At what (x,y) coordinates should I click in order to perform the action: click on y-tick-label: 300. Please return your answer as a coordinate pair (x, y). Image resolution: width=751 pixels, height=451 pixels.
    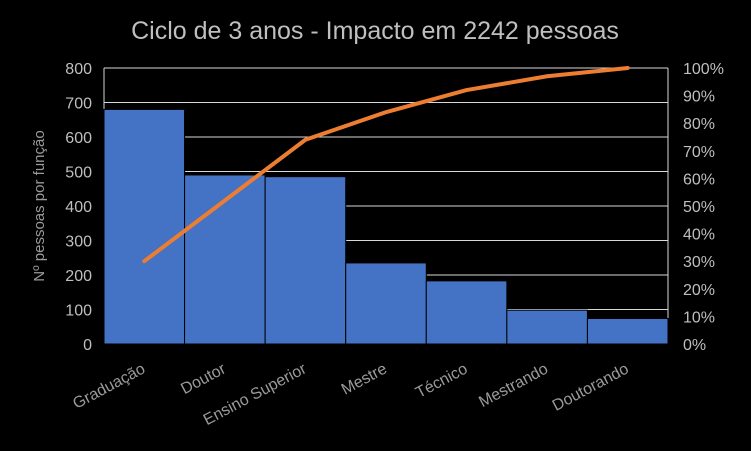
    Looking at the image, I should click on (78, 242).